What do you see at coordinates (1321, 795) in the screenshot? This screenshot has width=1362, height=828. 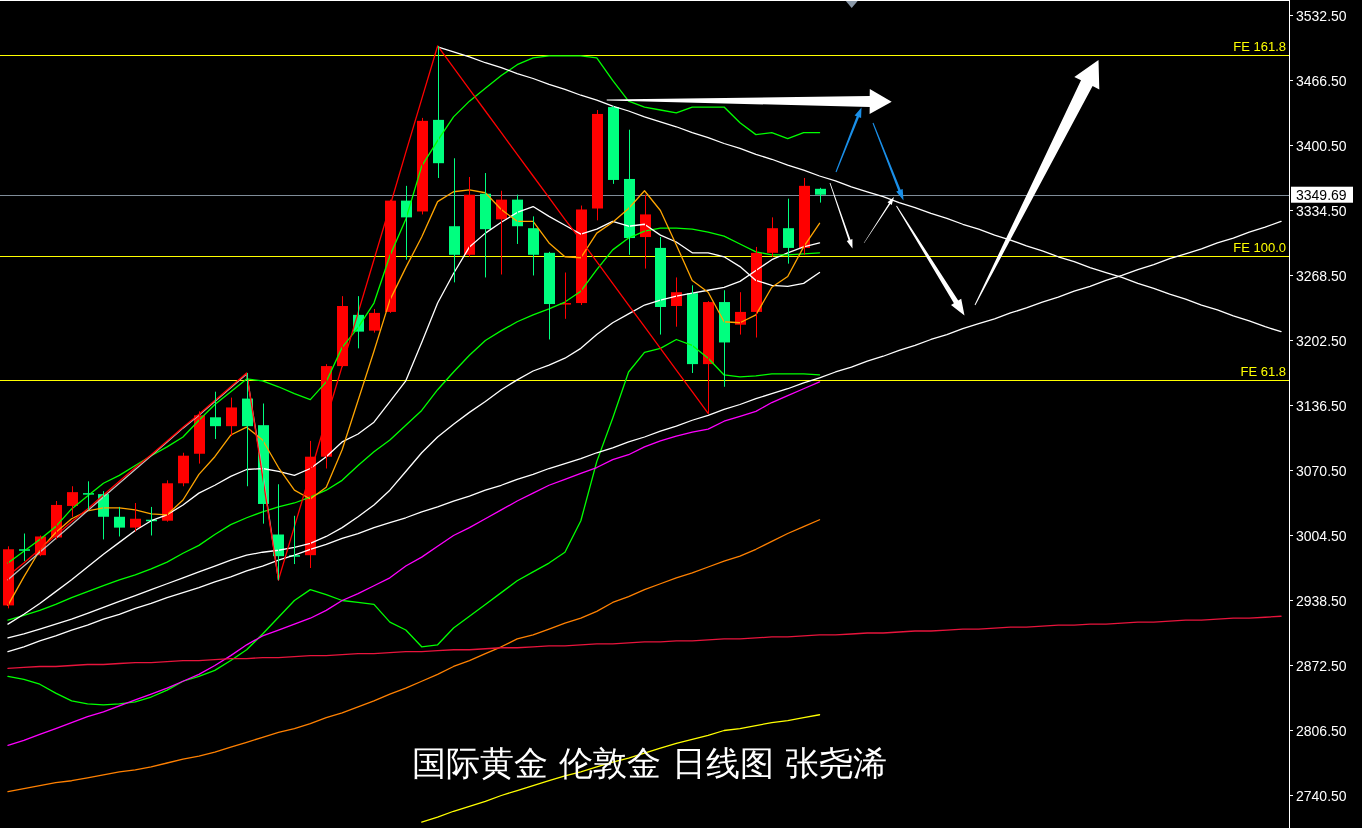 I see `y-tick-label: 2740.50` at bounding box center [1321, 795].